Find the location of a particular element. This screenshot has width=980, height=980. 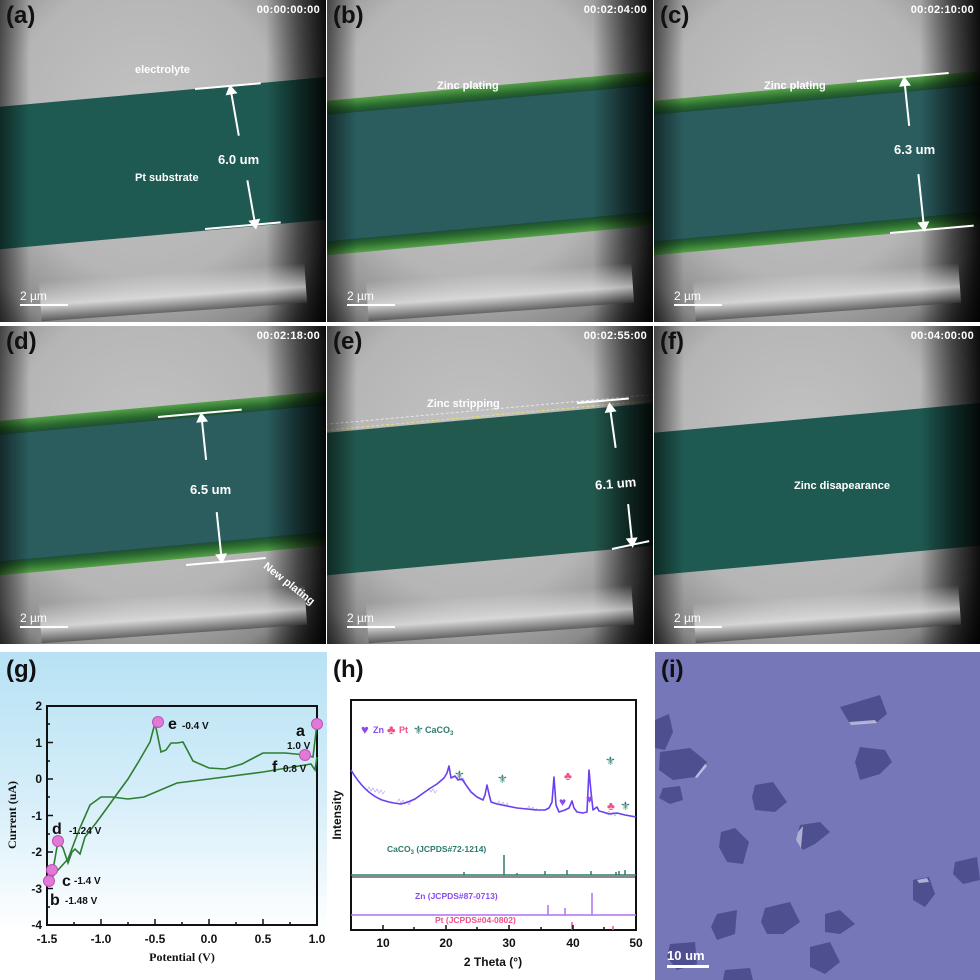

sem-surface is located at coordinates (817, 816).